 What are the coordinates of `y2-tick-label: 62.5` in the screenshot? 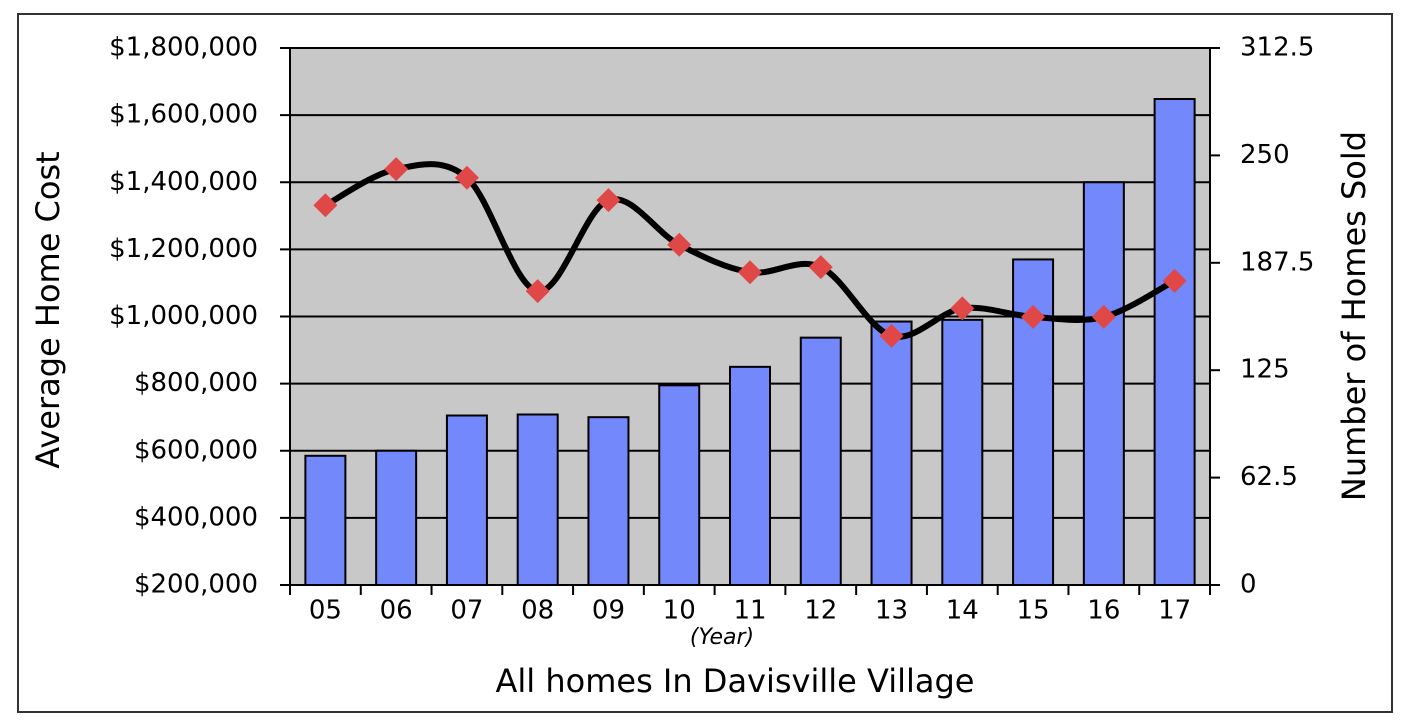 It's located at (1269, 477).